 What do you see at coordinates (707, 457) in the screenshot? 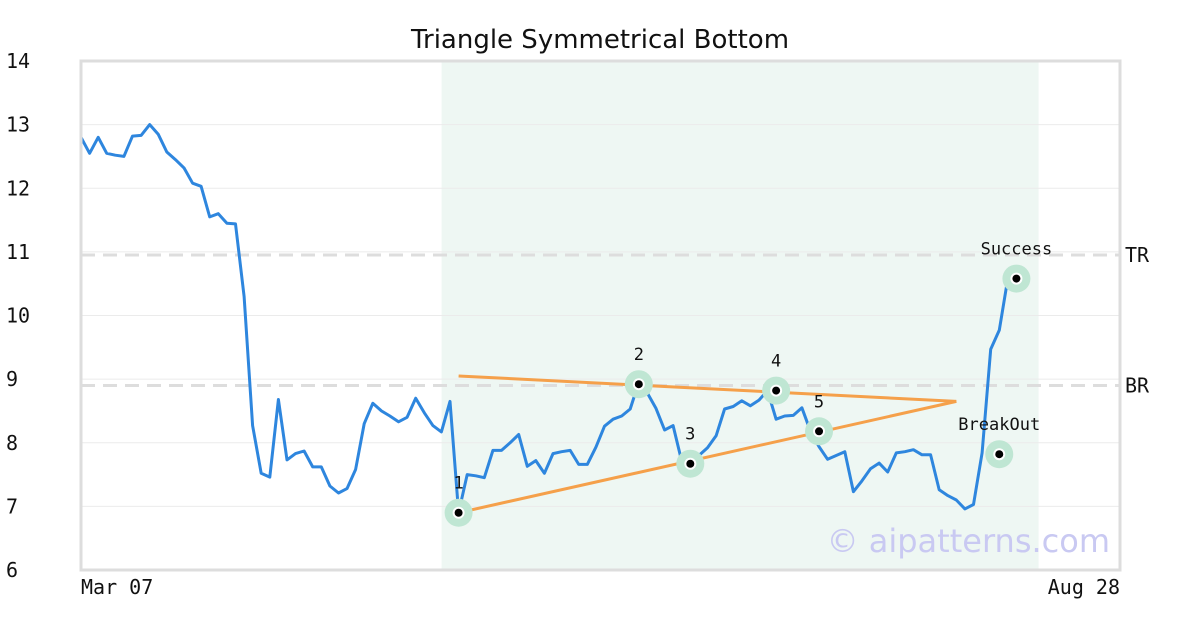
I see `trendline-lower` at bounding box center [707, 457].